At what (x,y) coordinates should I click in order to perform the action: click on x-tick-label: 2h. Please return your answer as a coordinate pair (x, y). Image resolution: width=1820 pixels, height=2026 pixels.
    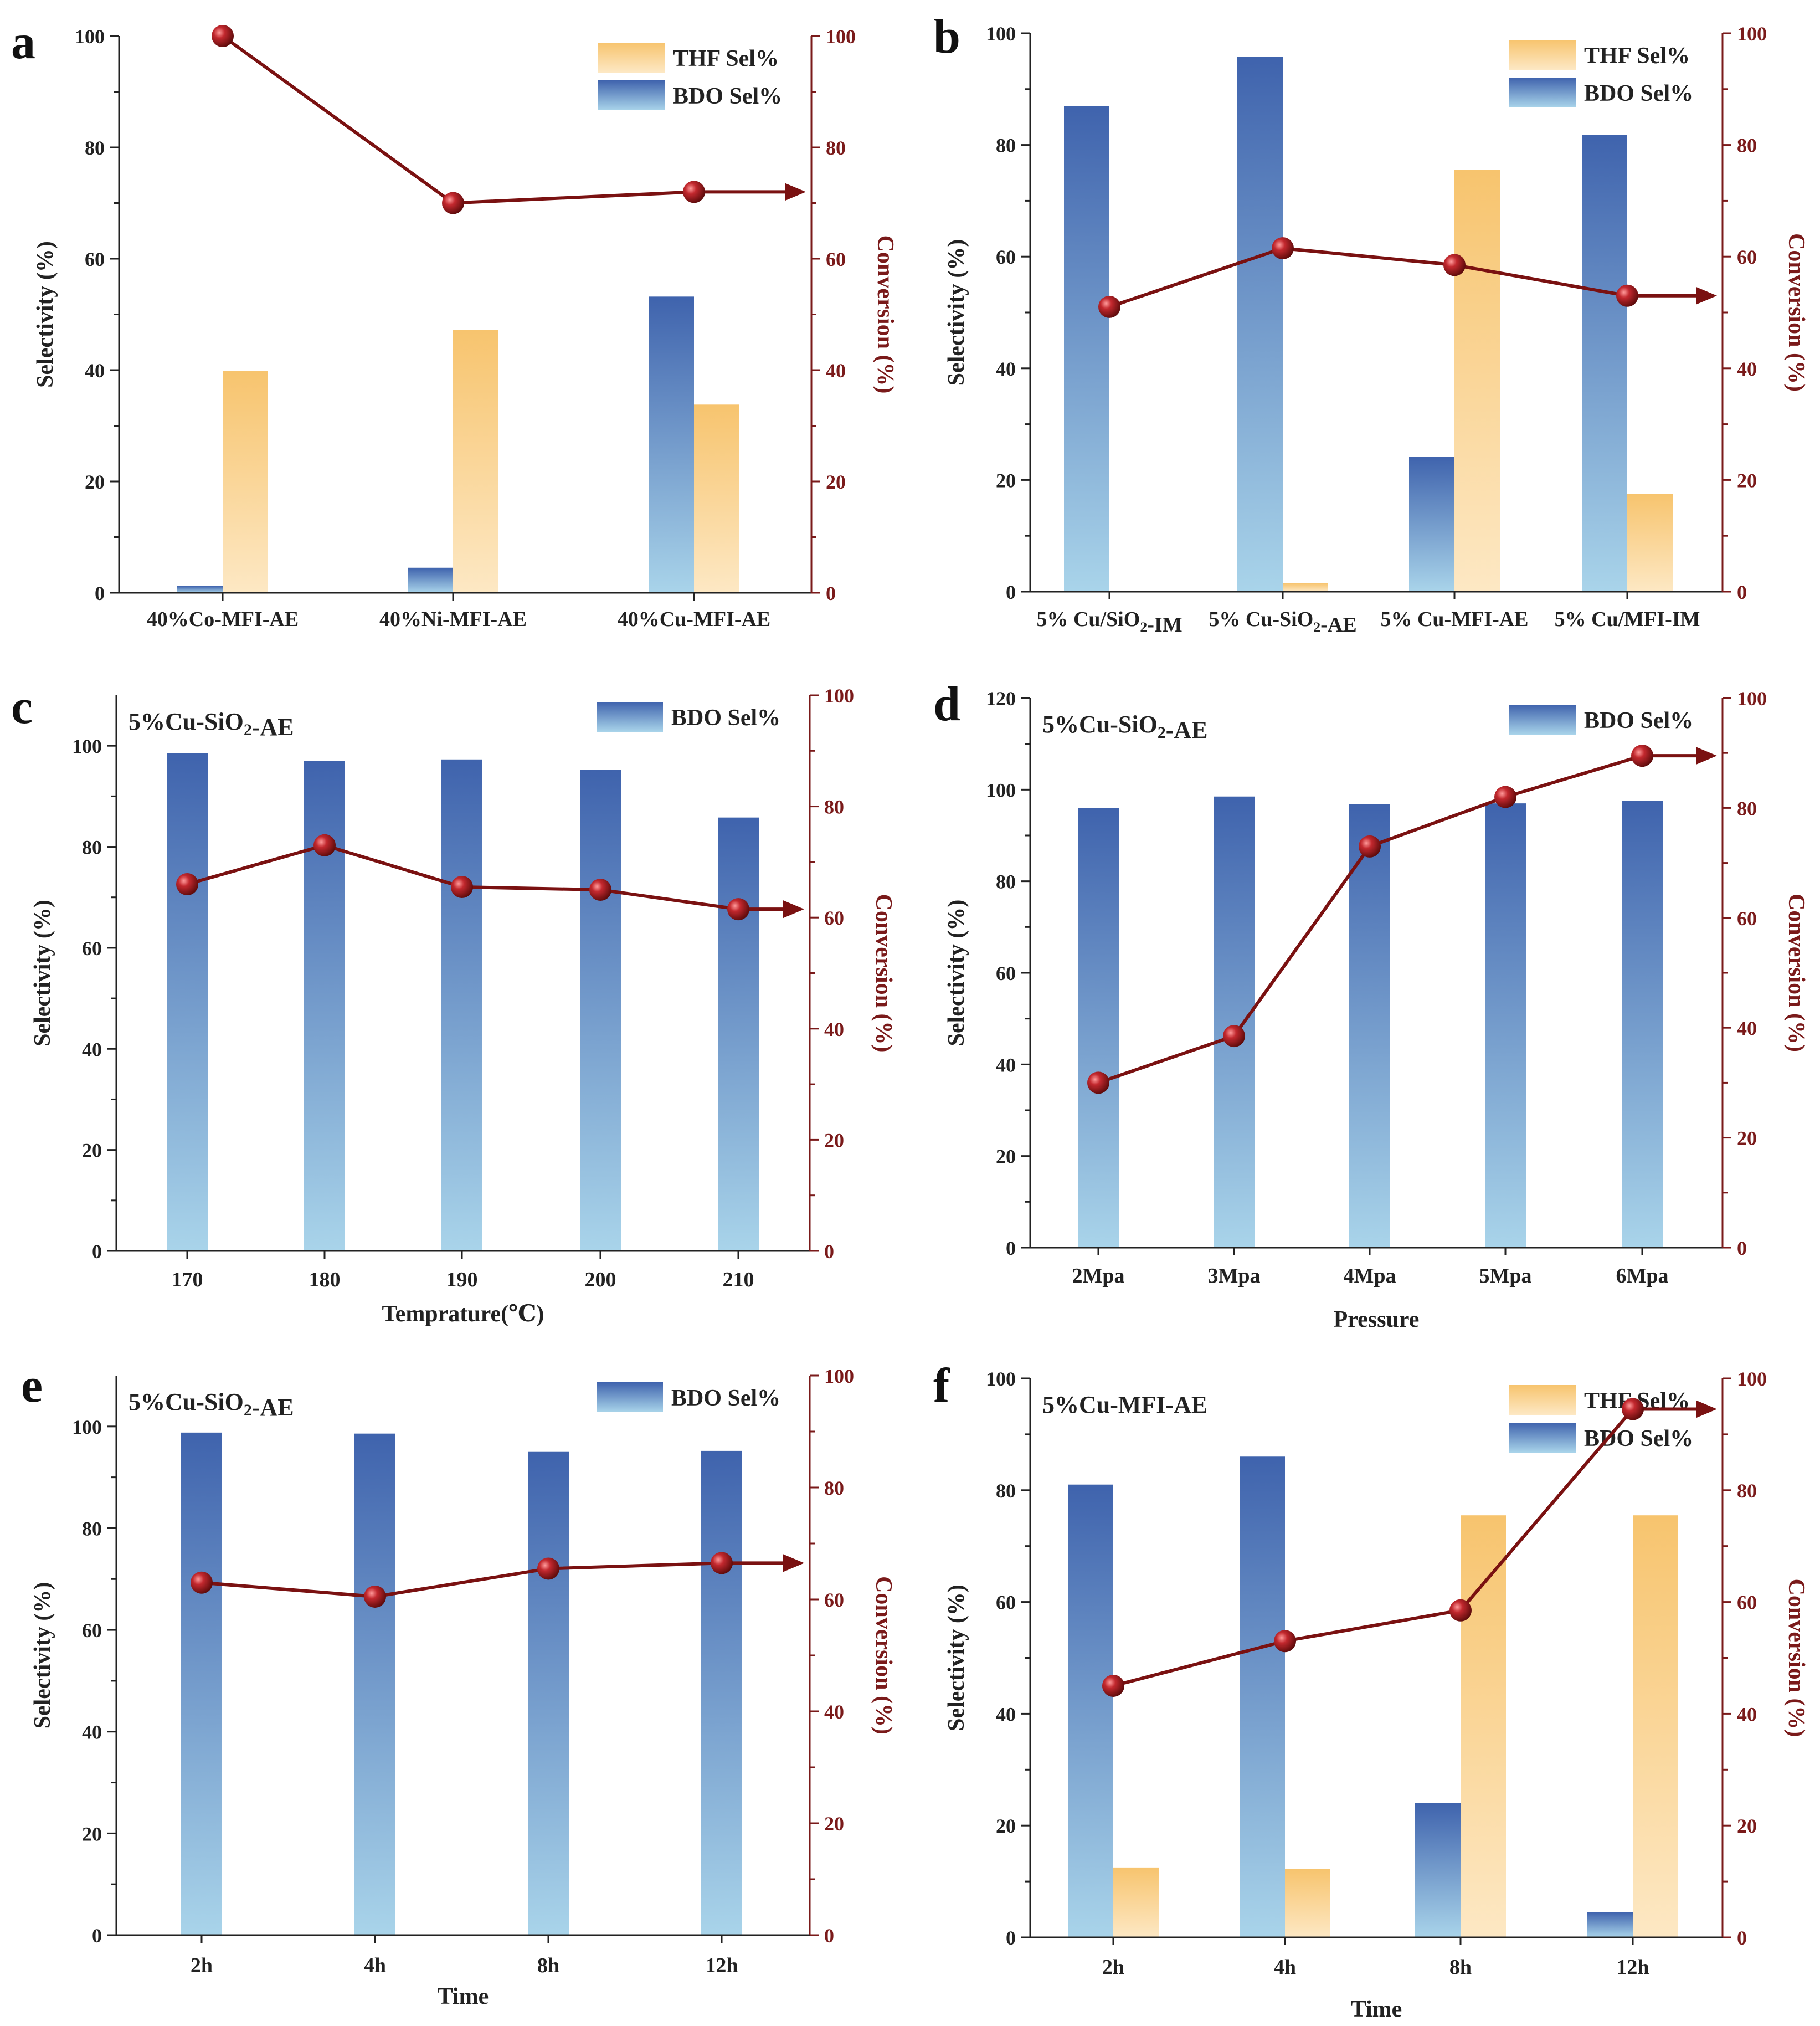
    Looking at the image, I should click on (202, 1965).